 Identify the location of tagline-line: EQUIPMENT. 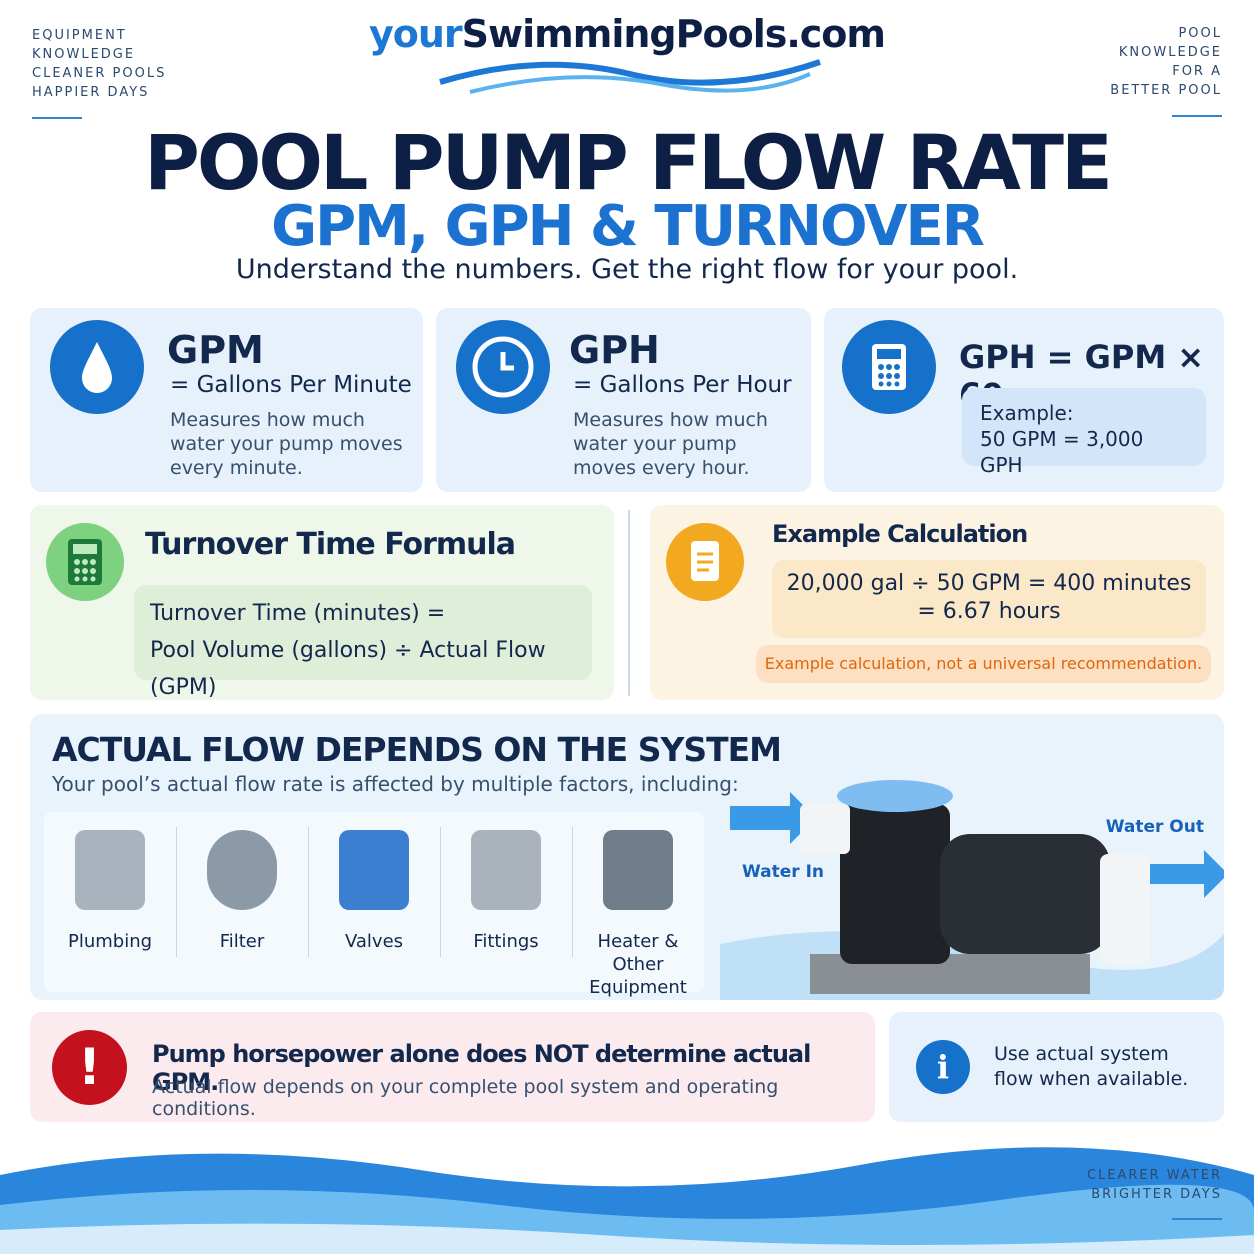
(79, 35).